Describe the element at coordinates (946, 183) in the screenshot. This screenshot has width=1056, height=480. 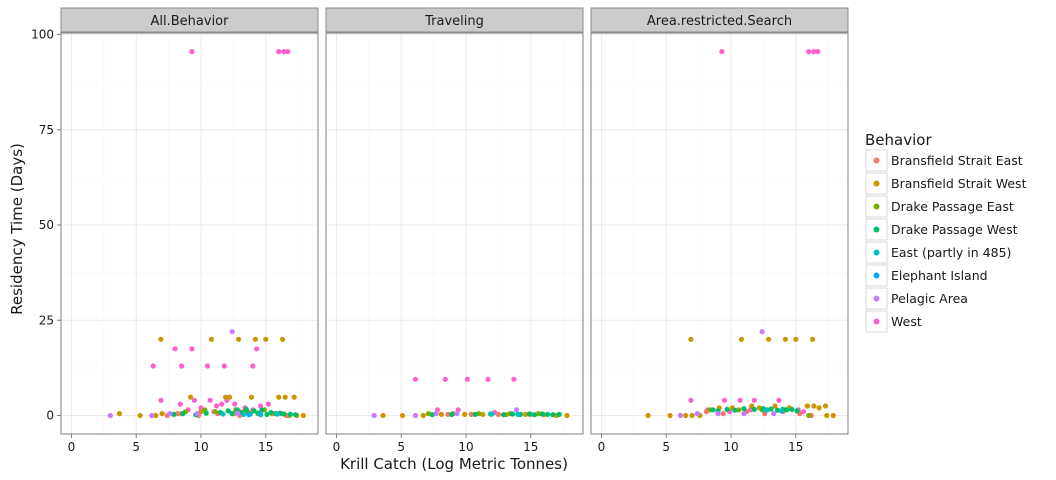
I see `legend-item: Bransfield Strait West` at that location.